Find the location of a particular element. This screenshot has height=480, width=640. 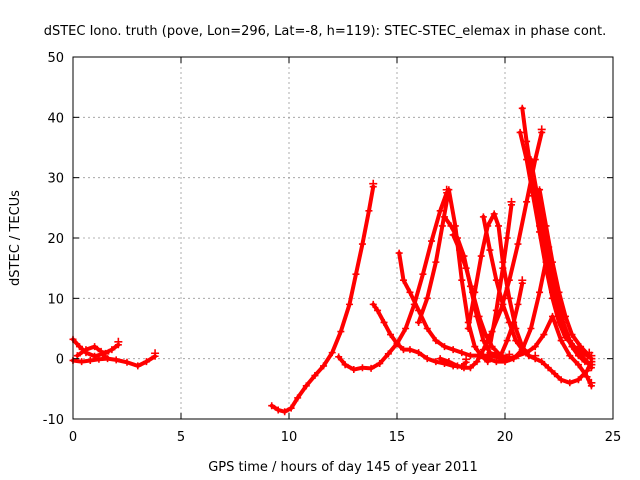

y-tick-label: 50 is located at coordinates (55, 58).